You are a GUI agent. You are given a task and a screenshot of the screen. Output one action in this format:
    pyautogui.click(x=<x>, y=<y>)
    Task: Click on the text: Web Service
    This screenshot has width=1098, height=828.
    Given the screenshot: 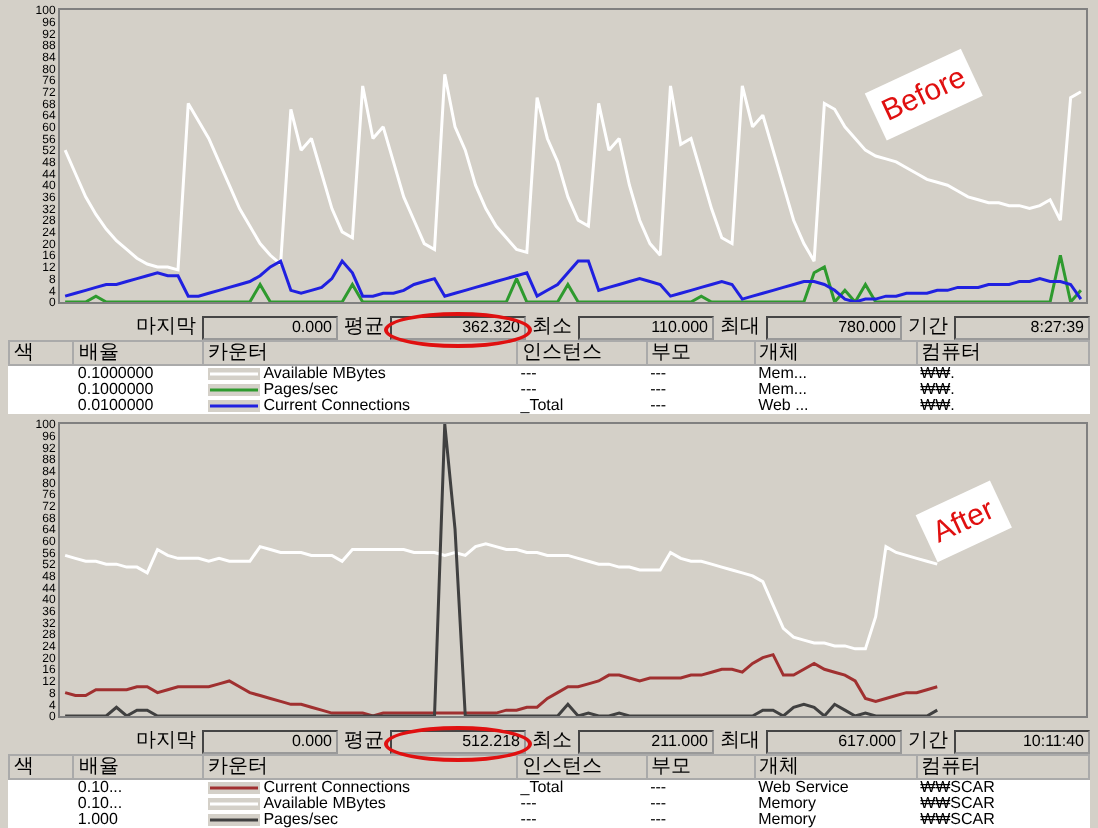 What is the action you would take?
    pyautogui.click(x=803, y=787)
    